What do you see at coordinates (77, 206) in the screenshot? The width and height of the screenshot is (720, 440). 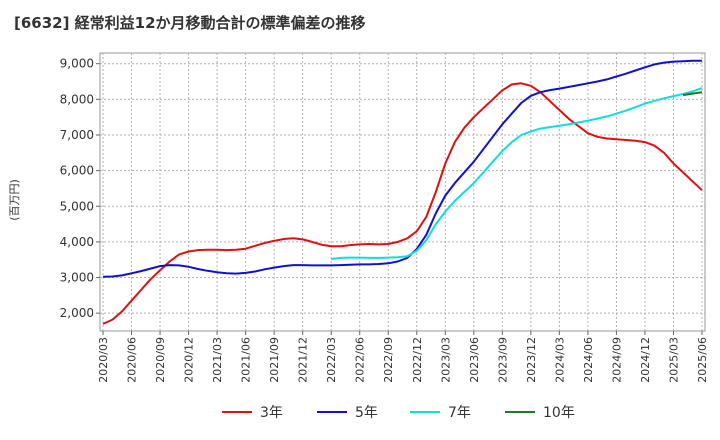 I see `y-tick-label: 5,000` at bounding box center [77, 206].